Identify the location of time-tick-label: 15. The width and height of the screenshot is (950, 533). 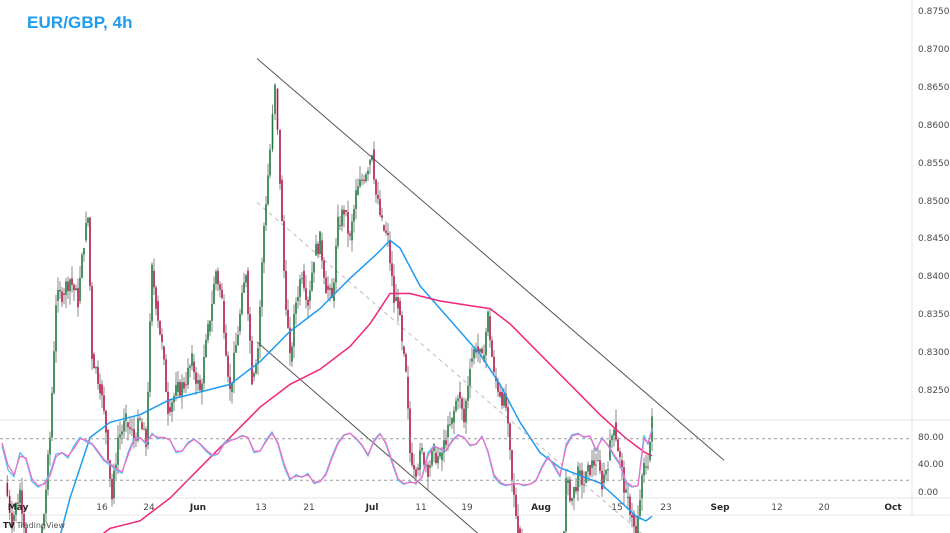
(617, 508).